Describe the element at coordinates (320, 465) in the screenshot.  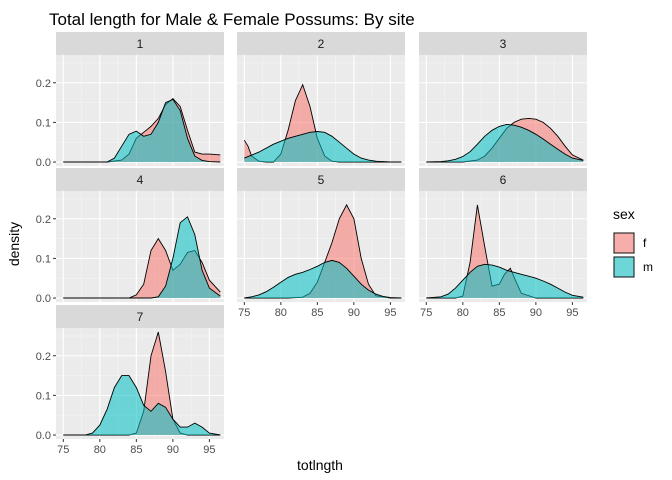
I see `x-axis-label: totlngth` at that location.